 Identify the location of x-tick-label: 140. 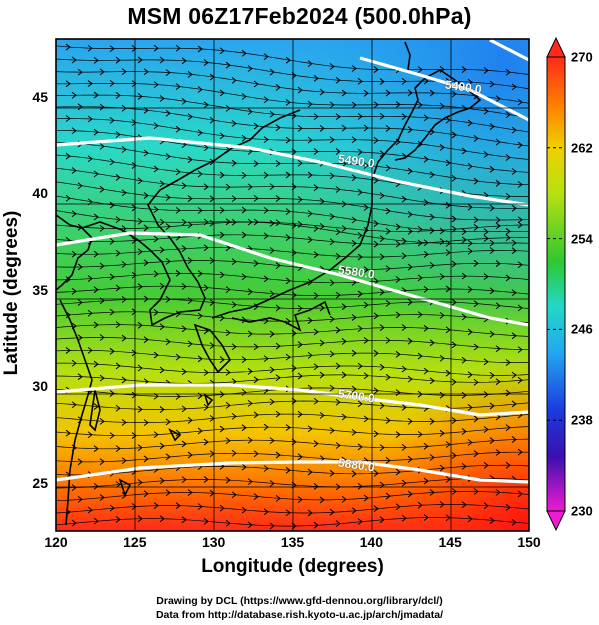
(371, 542).